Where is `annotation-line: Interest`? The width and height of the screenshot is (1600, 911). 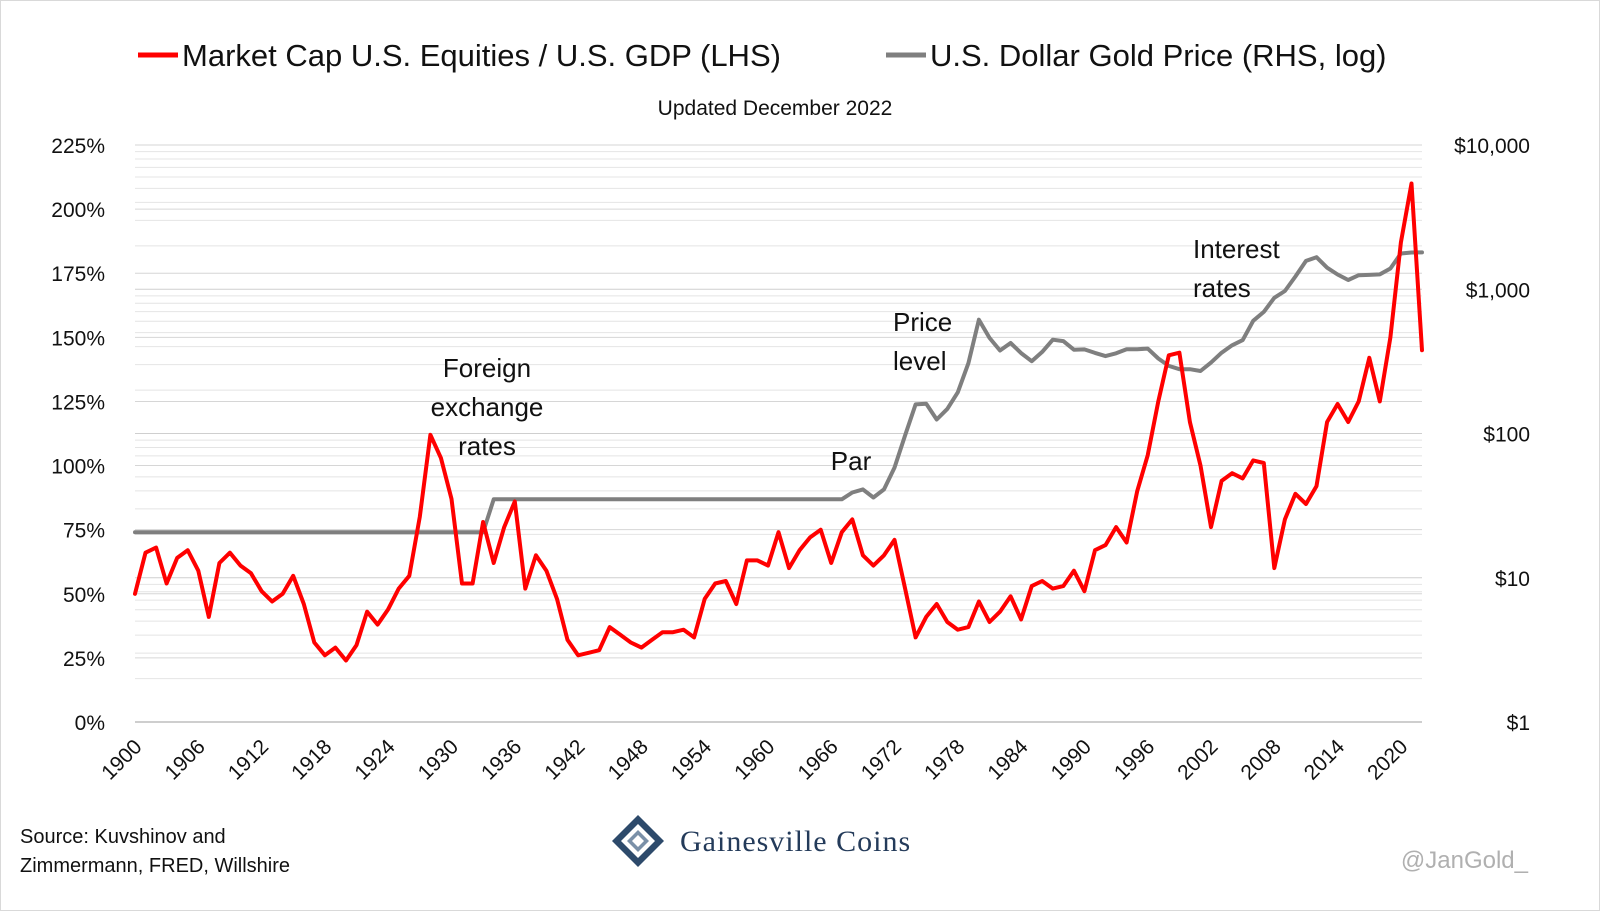
annotation-line: Interest is located at coordinates (1236, 249).